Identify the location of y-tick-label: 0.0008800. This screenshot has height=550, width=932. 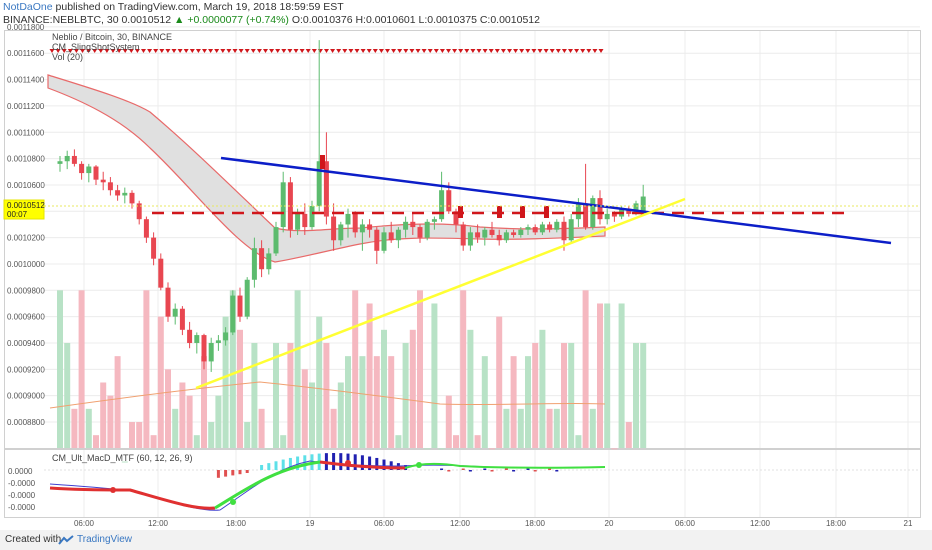
(26, 422).